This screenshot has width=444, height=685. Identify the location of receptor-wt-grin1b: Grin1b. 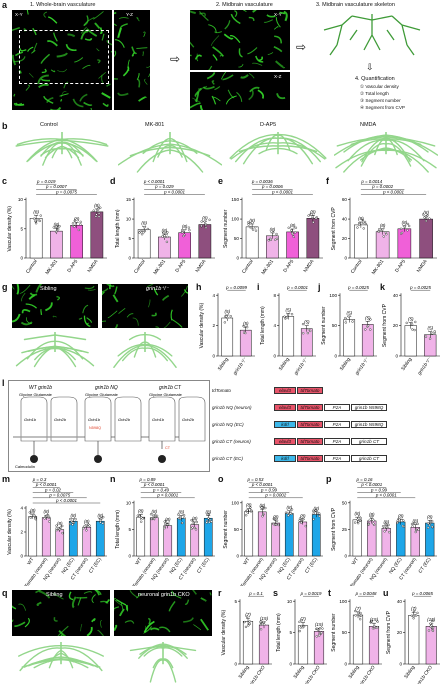
(30, 419).